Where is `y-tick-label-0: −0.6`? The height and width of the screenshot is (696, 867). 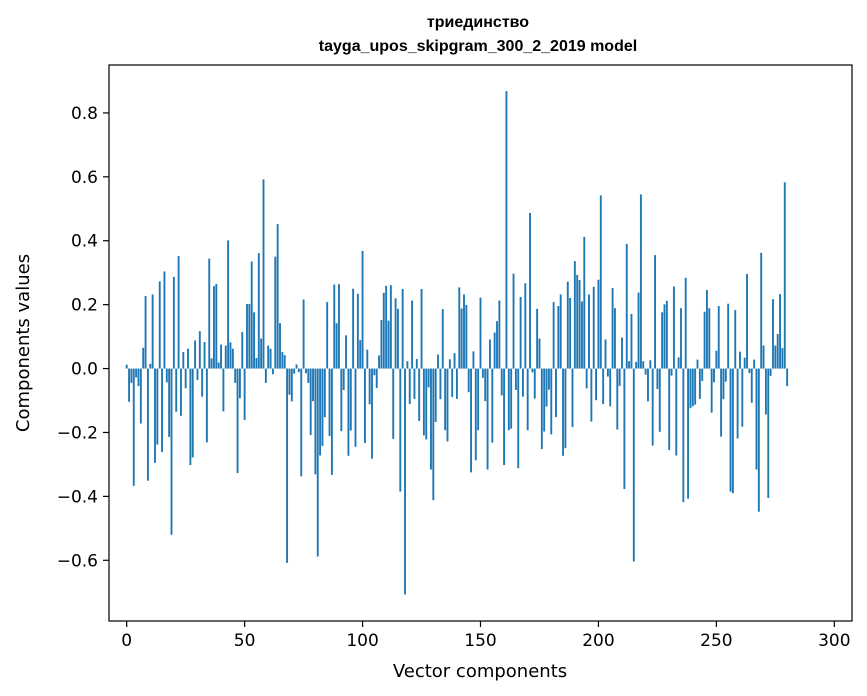
y-tick-label-0: −0.6 is located at coordinates (77, 561).